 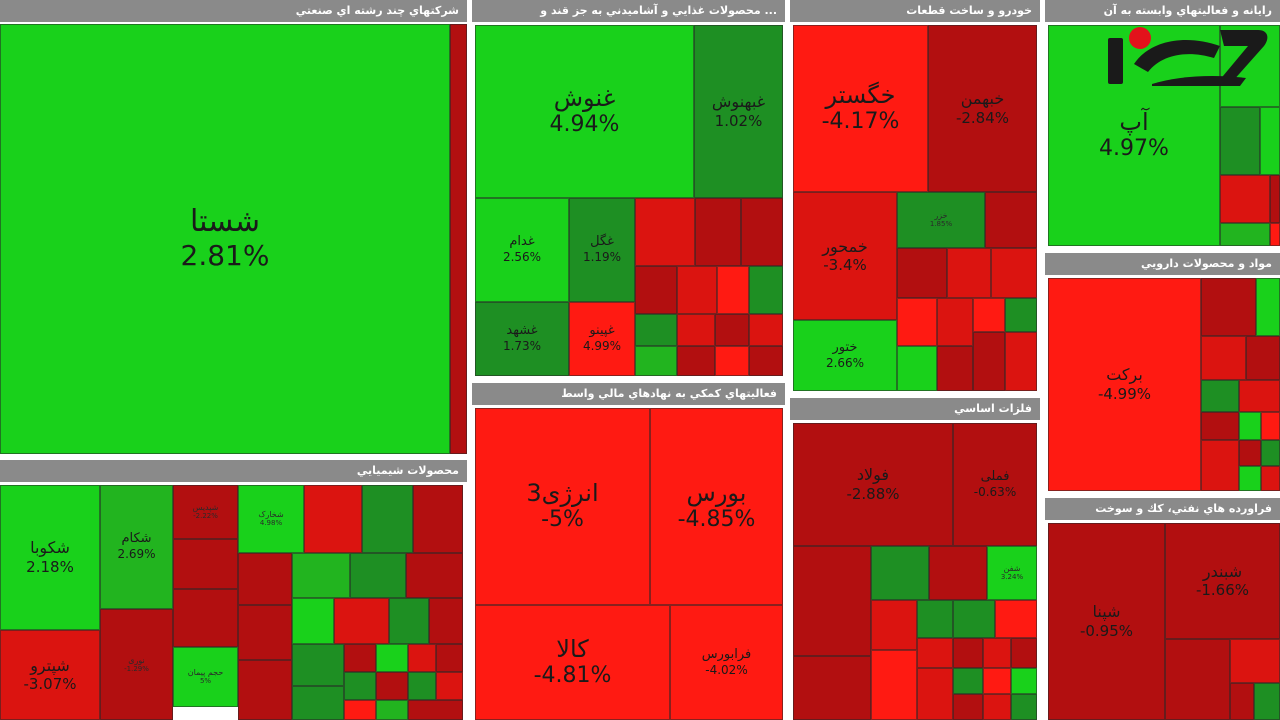 I want to click on stock-tile-barkat: برکت -4.99%, so click(x=1124, y=384).